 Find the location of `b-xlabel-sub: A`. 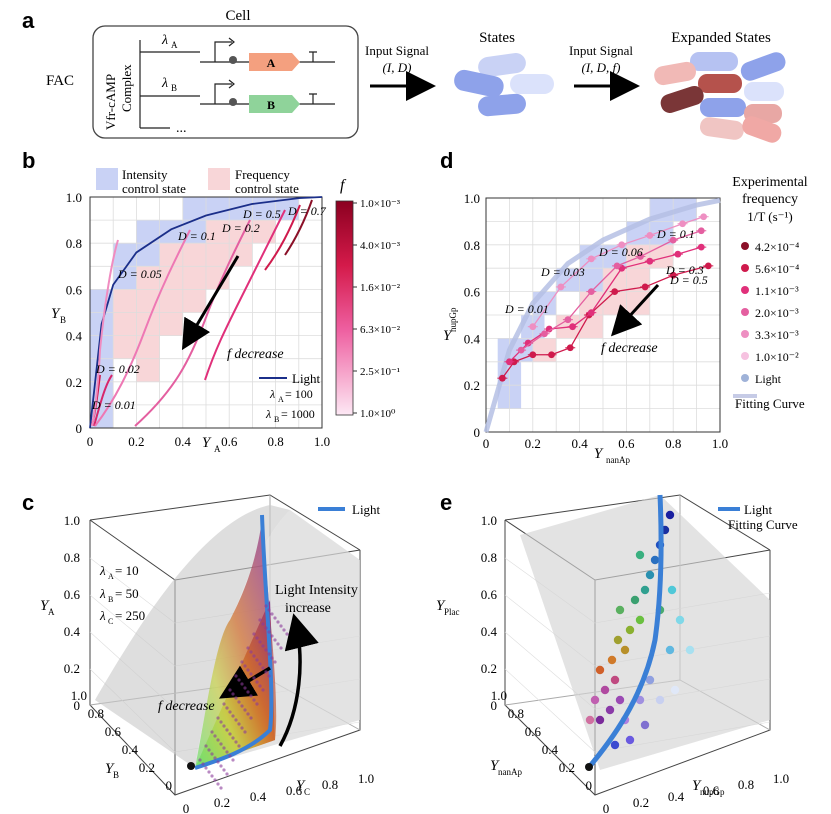

b-xlabel-sub: A is located at coordinates (217, 449).